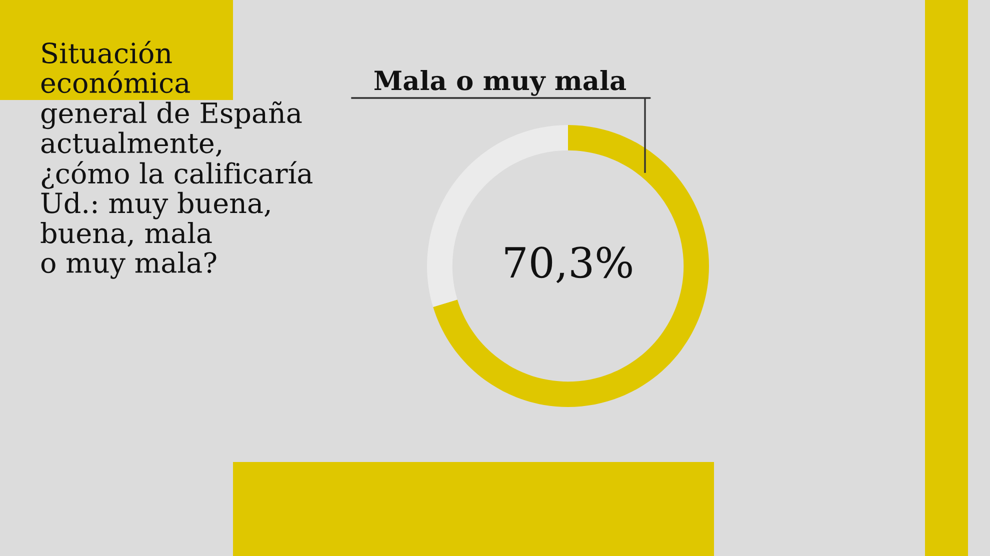  What do you see at coordinates (568, 265) in the screenshot?
I see `data-label: 70,3%` at bounding box center [568, 265].